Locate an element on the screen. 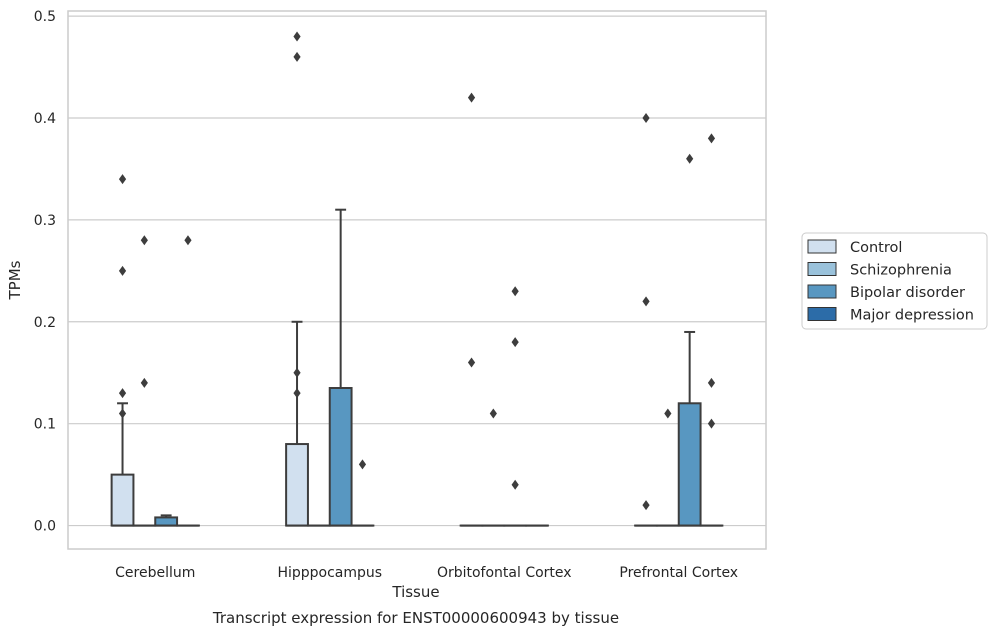  legend-label: Control is located at coordinates (876, 248).